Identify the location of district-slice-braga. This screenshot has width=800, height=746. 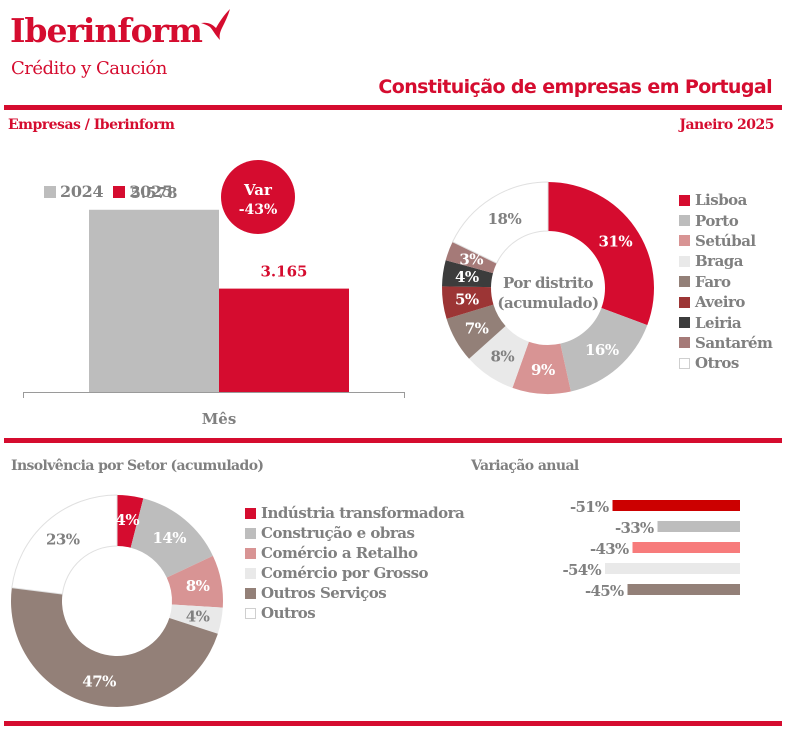
(499, 357).